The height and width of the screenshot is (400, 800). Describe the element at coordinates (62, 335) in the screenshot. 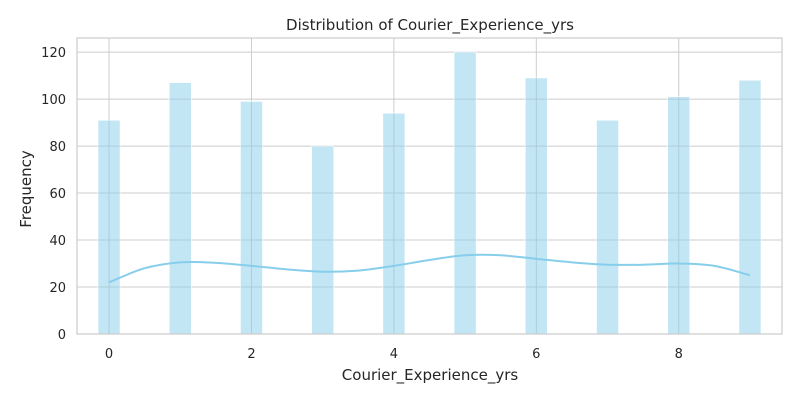

I see `y-tick-label: 0` at that location.